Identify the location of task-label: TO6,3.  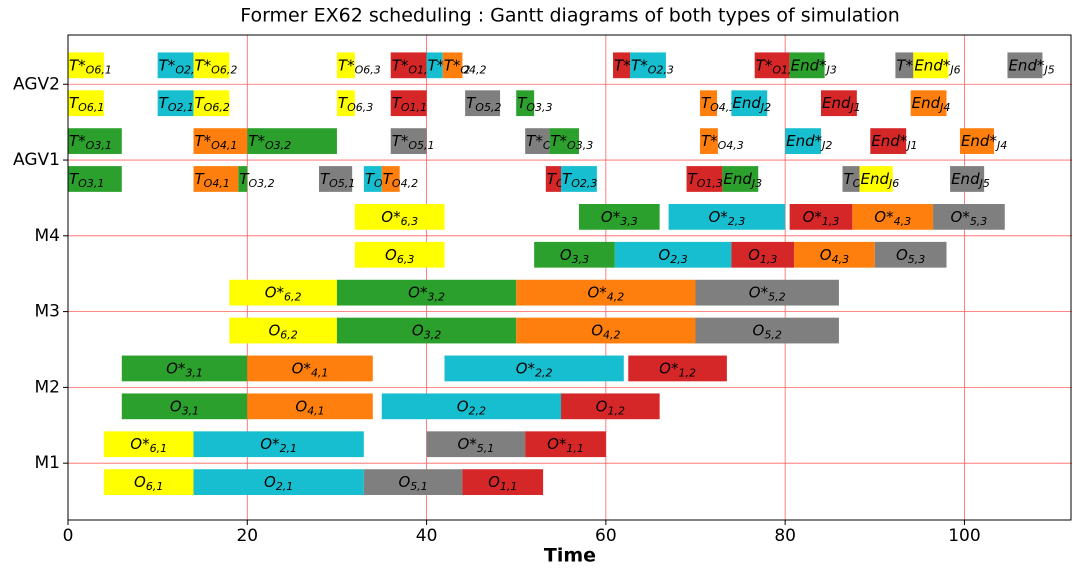
(355, 104).